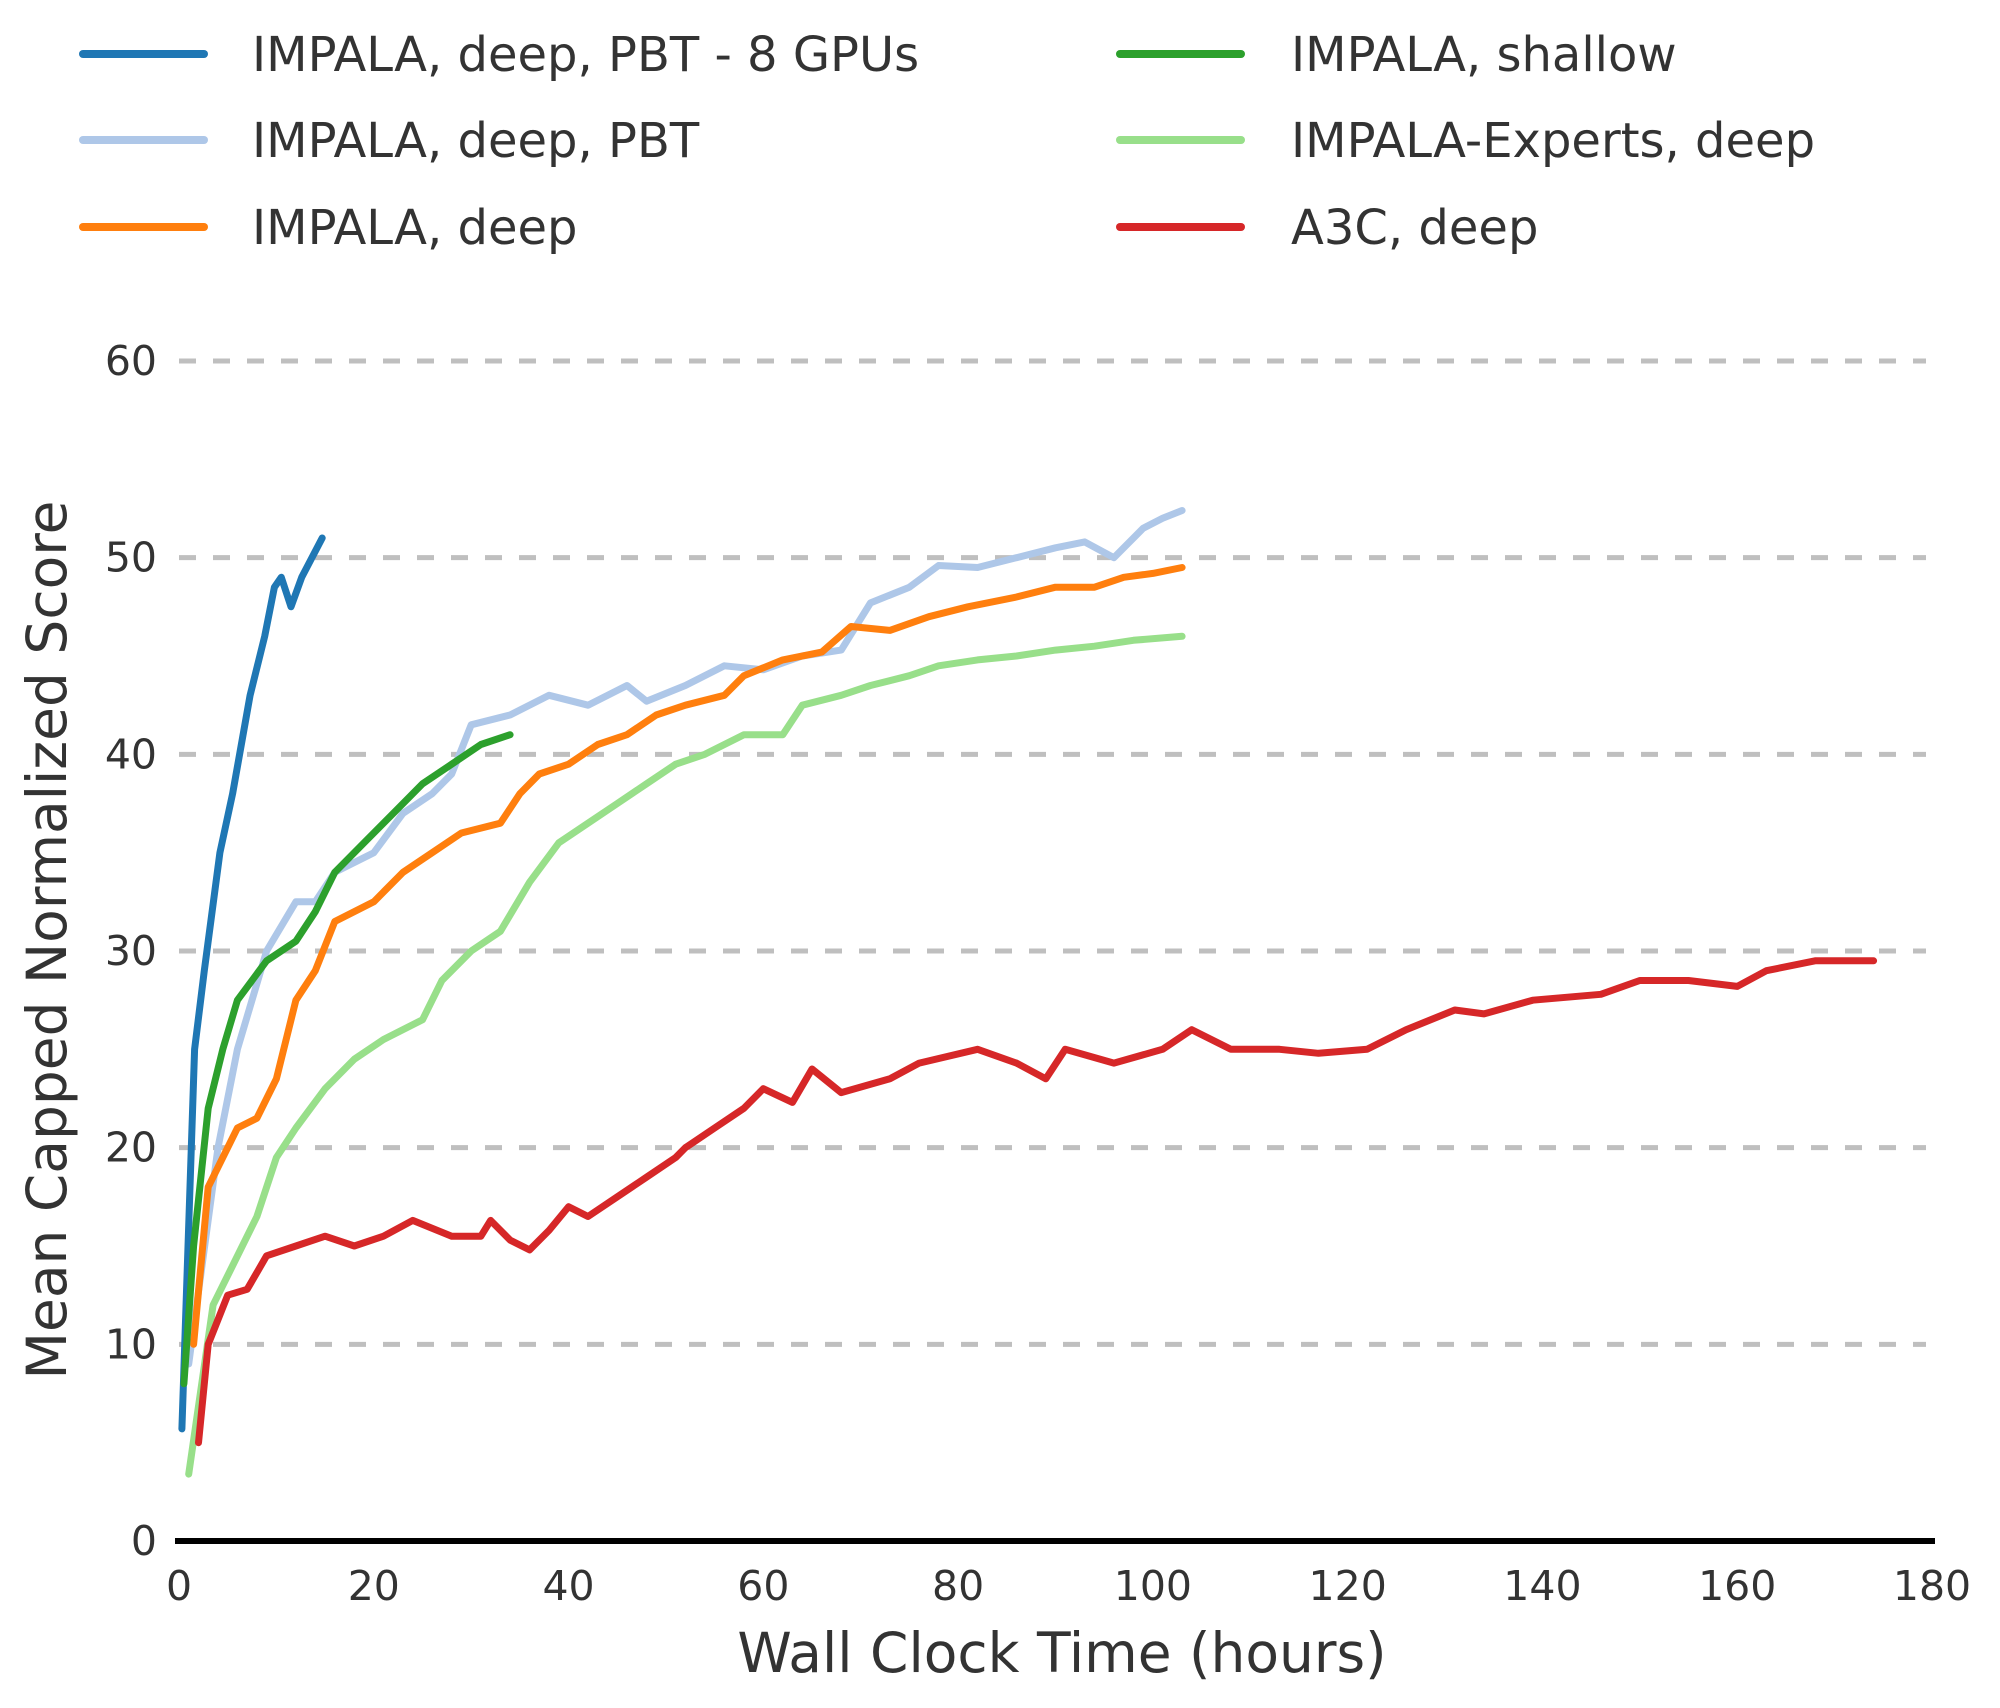  What do you see at coordinates (144, 1541) in the screenshot?
I see `y-tick-label: 0` at bounding box center [144, 1541].